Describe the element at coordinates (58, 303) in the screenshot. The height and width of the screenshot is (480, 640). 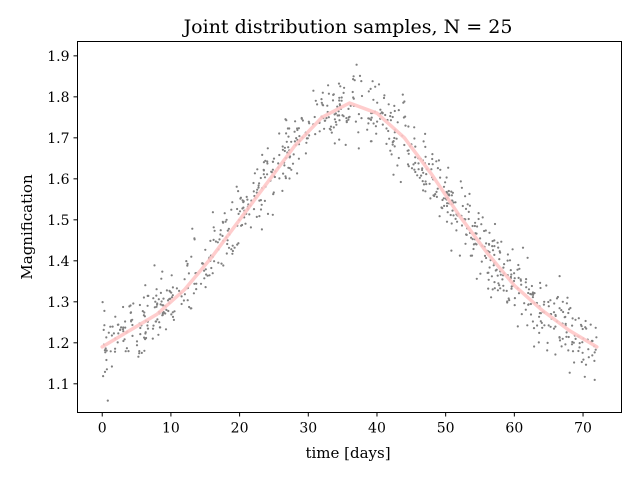
I see `y-tick-label: 1.3` at that location.